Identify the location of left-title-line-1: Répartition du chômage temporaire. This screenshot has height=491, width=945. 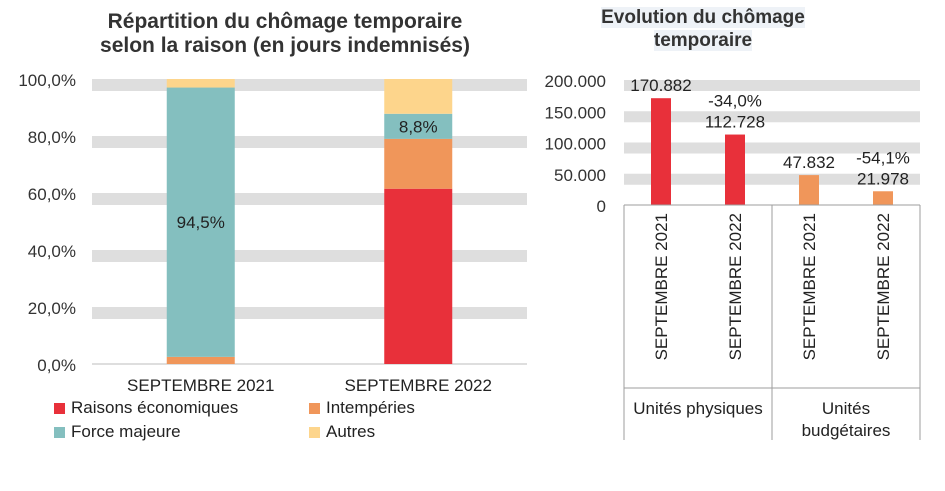
(285, 21).